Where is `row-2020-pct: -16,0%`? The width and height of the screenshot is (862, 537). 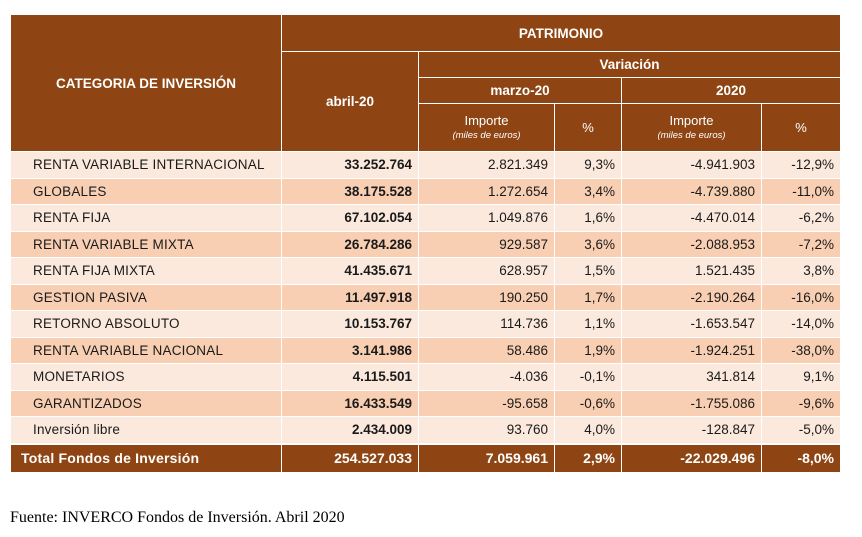
row-2020-pct: -16,0% is located at coordinates (801, 297).